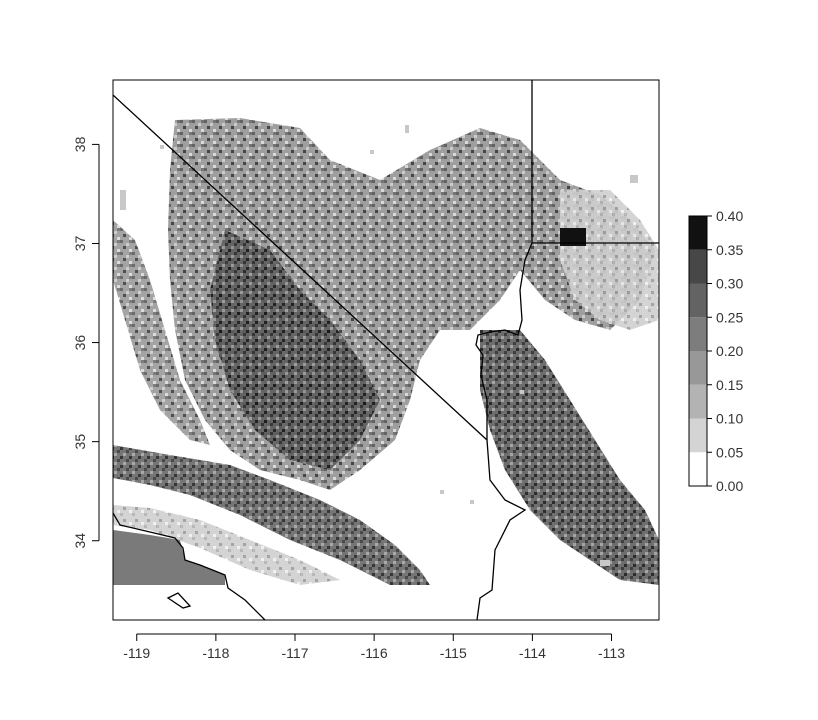  What do you see at coordinates (453, 653) in the screenshot?
I see `x-tick-label: -115` at bounding box center [453, 653].